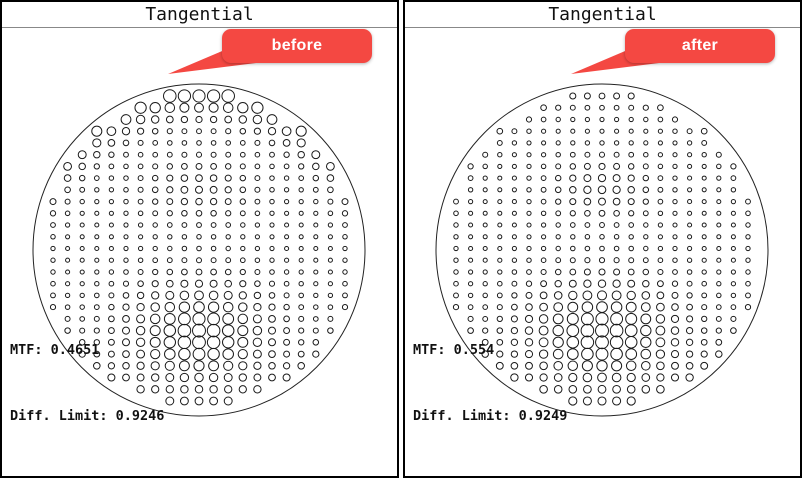 The image size is (802, 478). I want to click on mtf-value: MTF: 0.554, so click(454, 350).